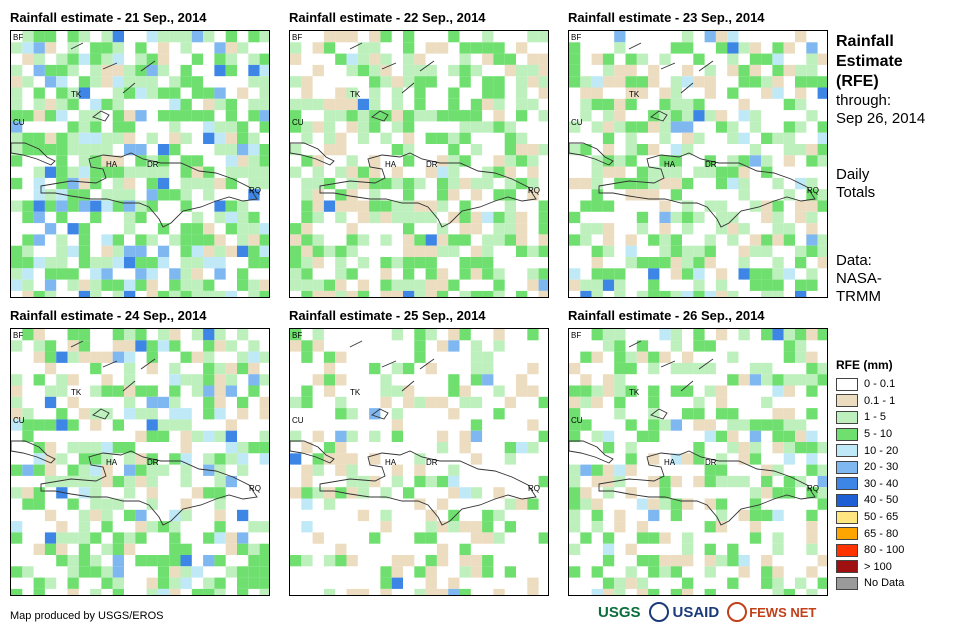 The width and height of the screenshot is (970, 635). Describe the element at coordinates (870, 417) in the screenshot. I see `legend-item: 1 - 5` at that location.